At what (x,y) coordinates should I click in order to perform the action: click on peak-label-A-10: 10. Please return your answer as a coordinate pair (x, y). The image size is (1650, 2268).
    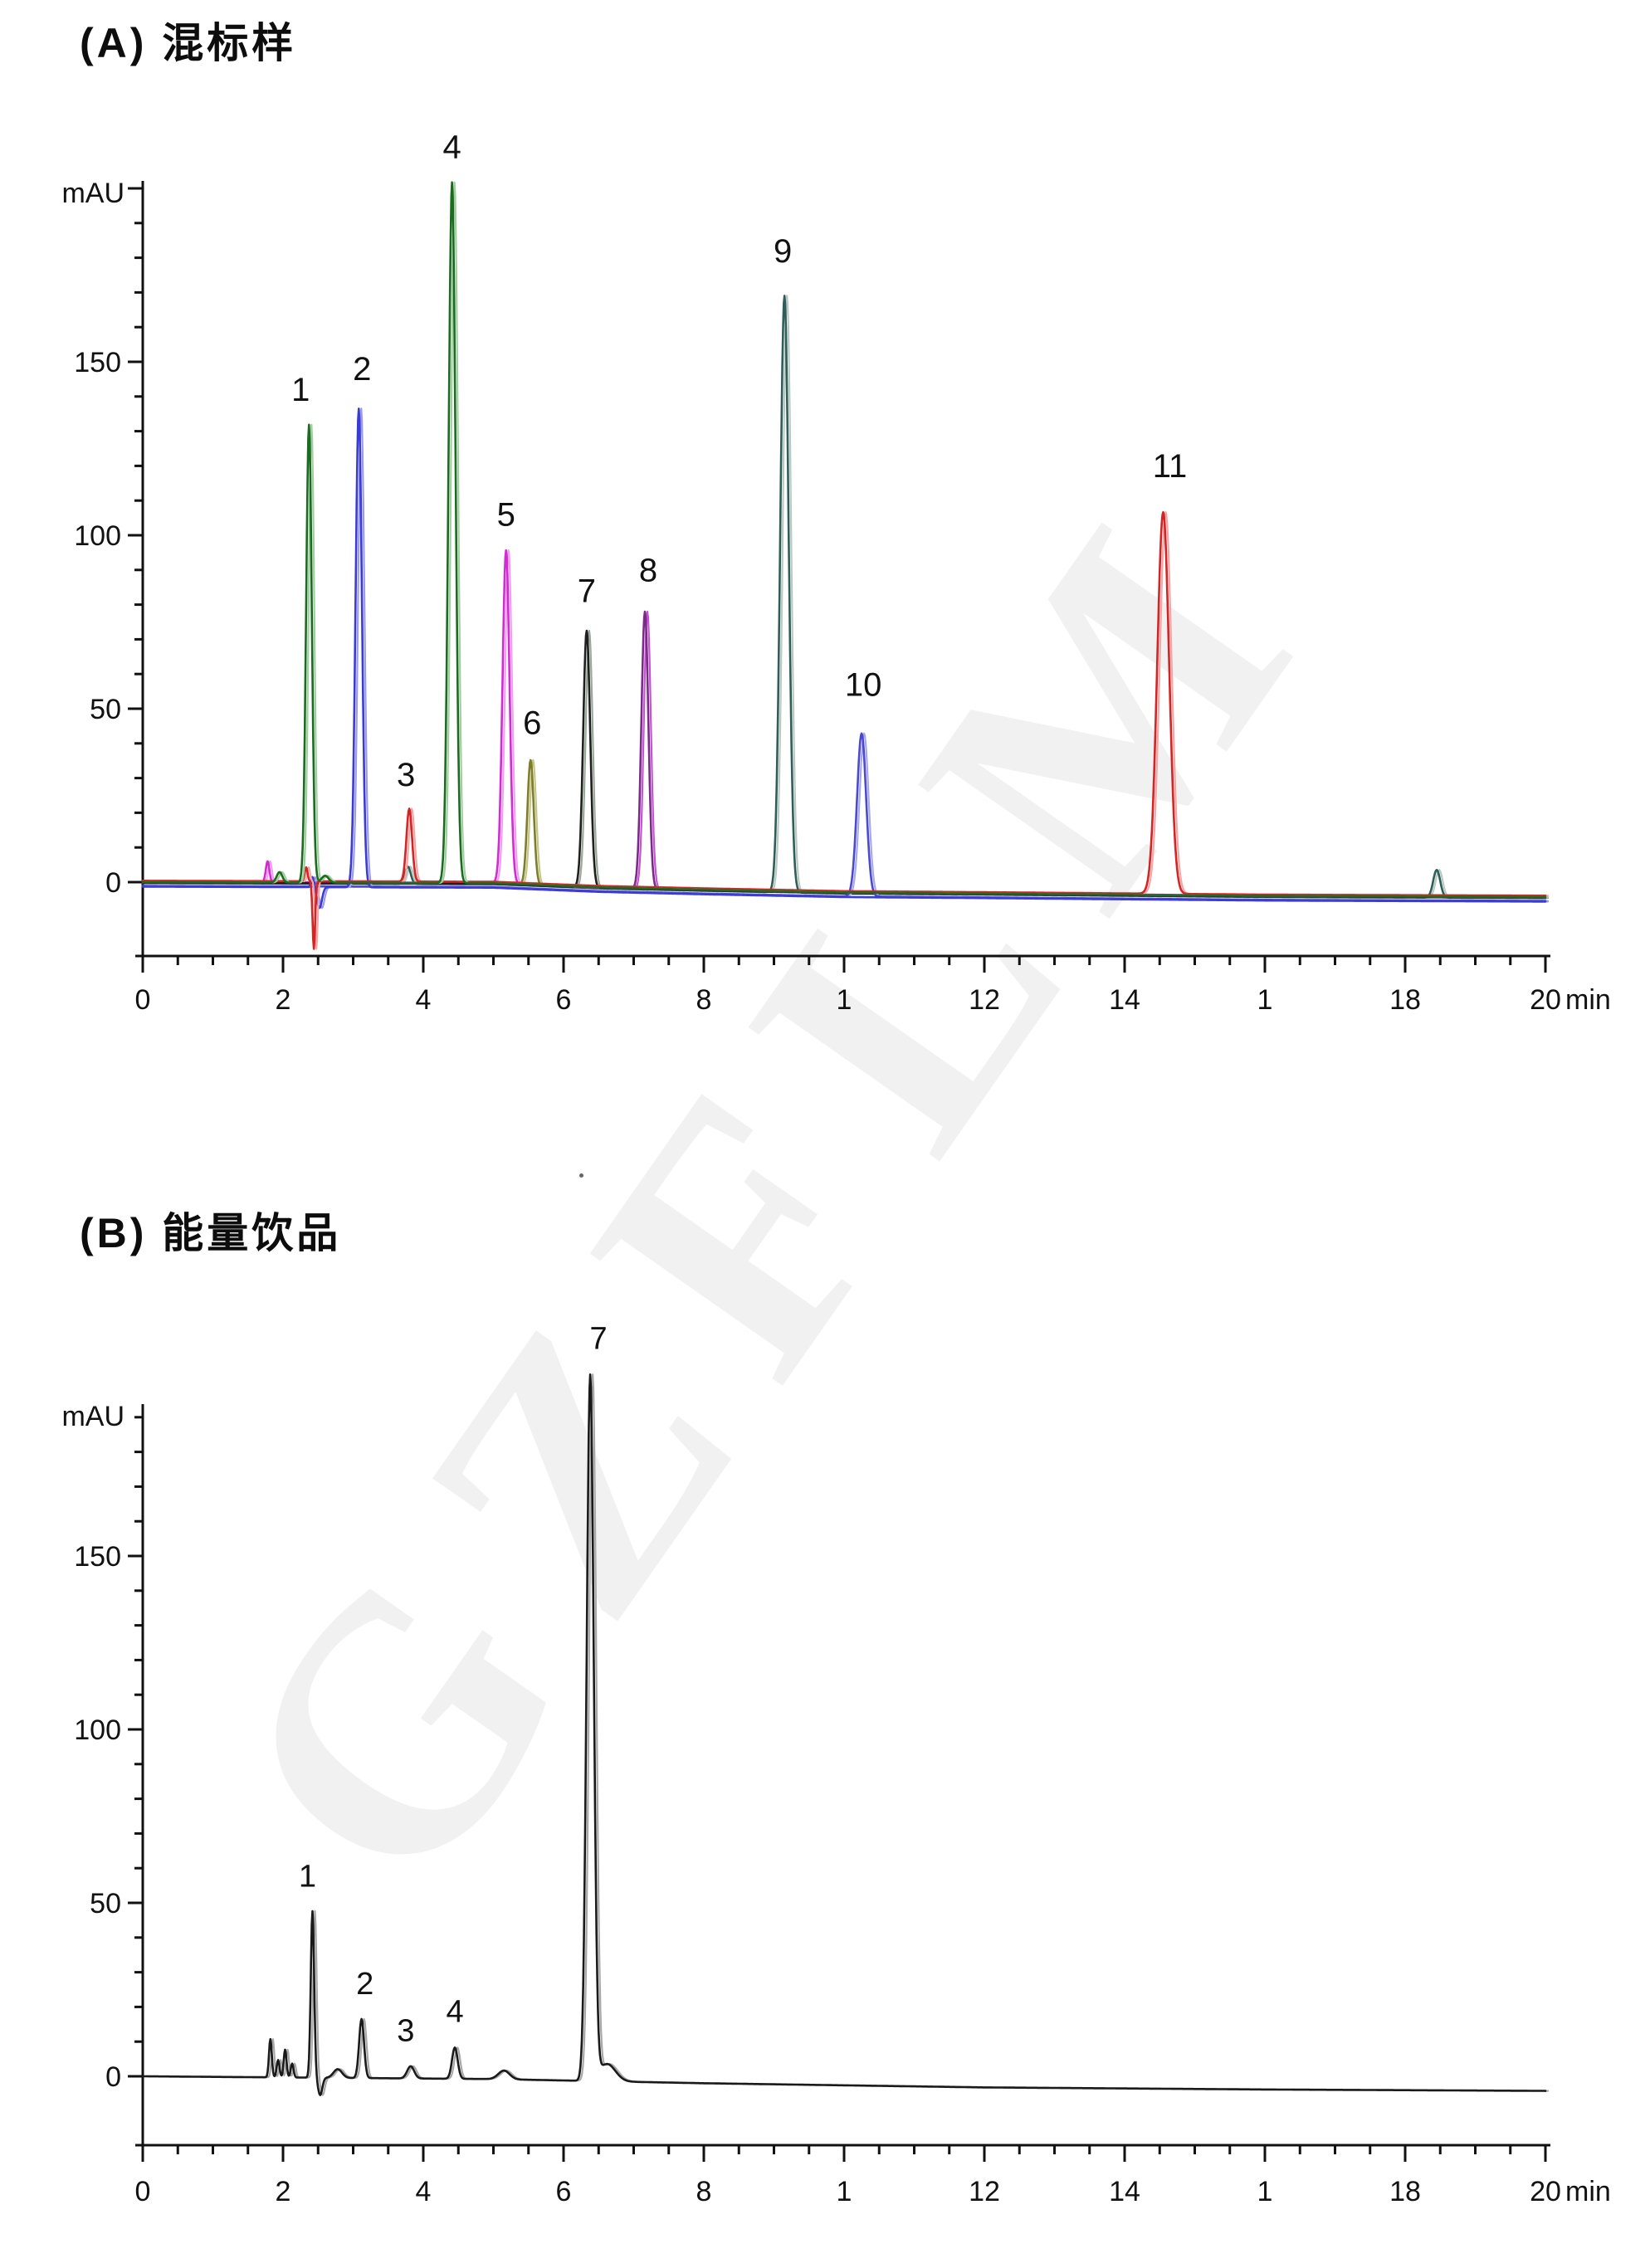
    Looking at the image, I should click on (863, 685).